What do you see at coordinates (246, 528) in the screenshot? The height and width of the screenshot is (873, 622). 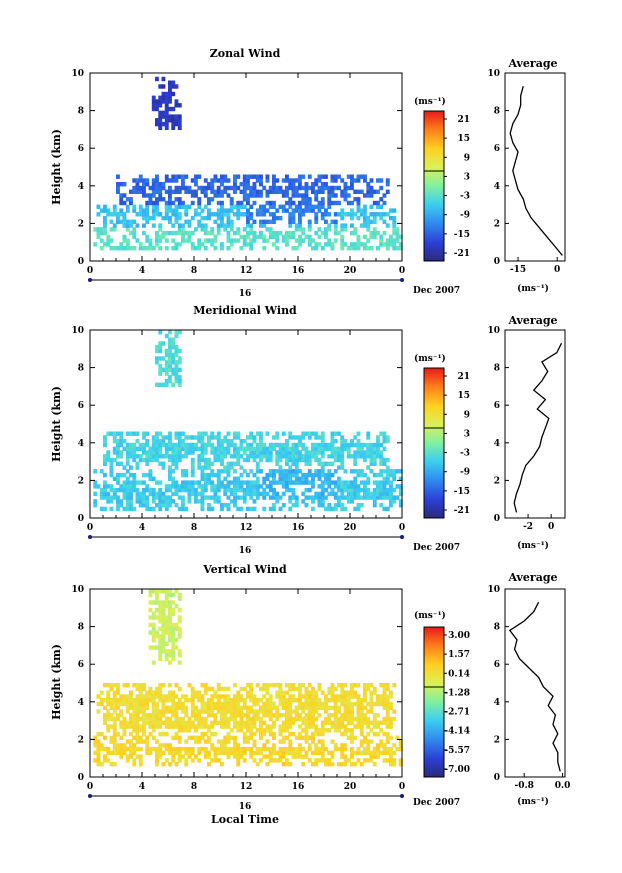 I see `x-tick-label: 12` at bounding box center [246, 528].